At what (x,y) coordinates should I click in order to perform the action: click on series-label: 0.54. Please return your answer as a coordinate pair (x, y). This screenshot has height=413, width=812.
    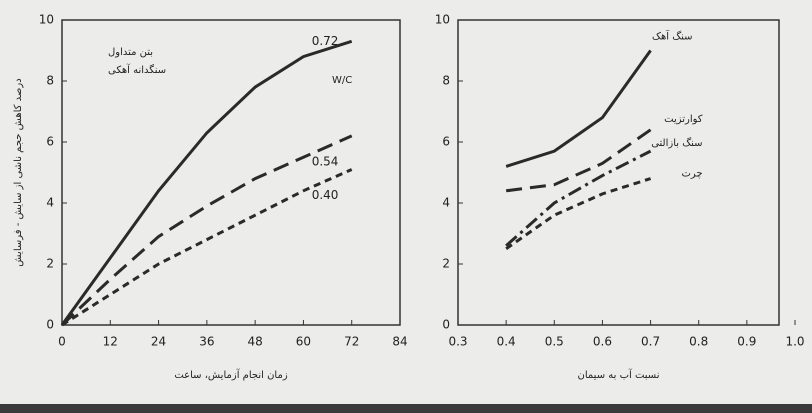
    Looking at the image, I should click on (325, 161).